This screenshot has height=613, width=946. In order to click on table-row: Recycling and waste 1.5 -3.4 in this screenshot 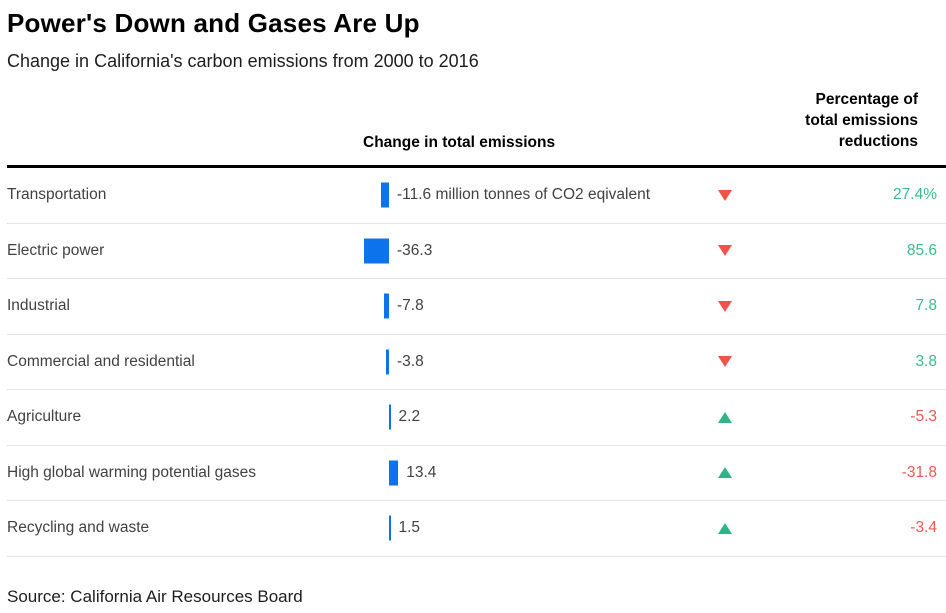, I will do `click(476, 529)`.